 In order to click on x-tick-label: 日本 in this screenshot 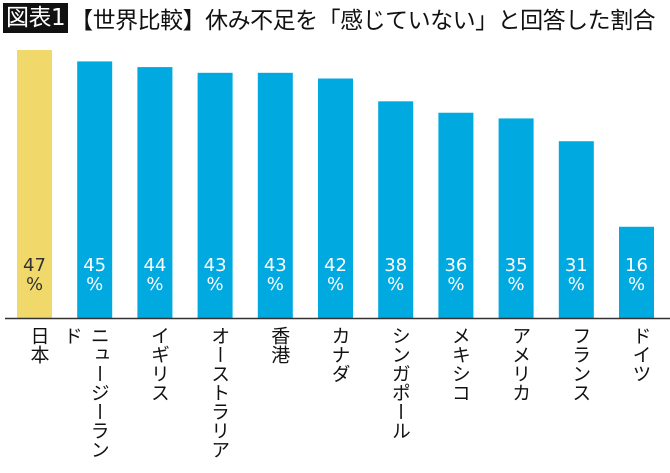, I will do `click(38, 345)`.